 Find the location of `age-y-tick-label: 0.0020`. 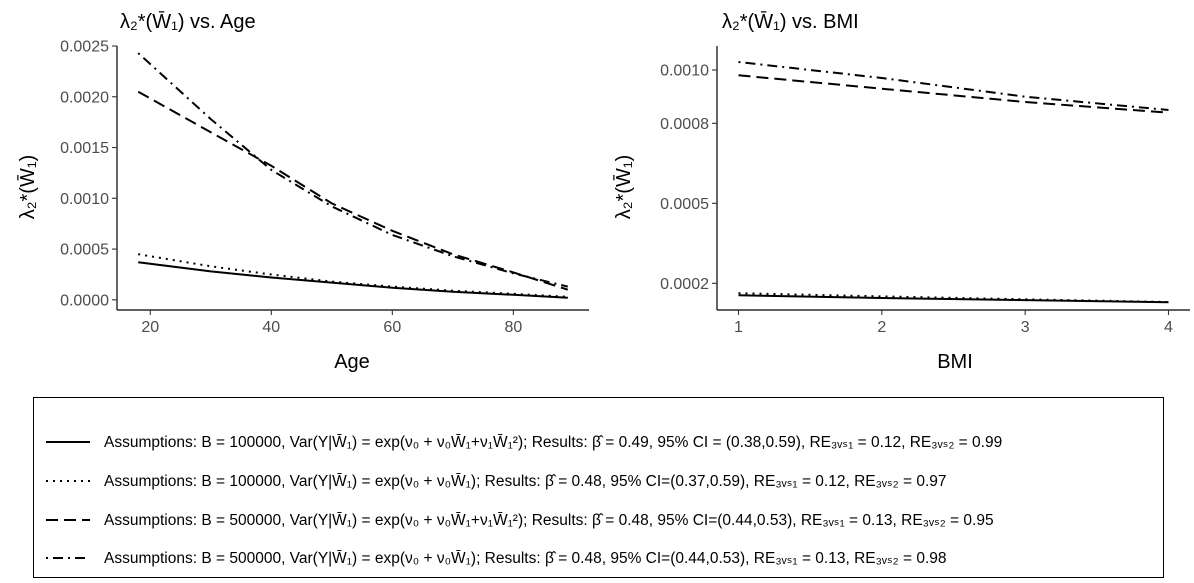

age-y-tick-label: 0.0020 is located at coordinates (84, 97).